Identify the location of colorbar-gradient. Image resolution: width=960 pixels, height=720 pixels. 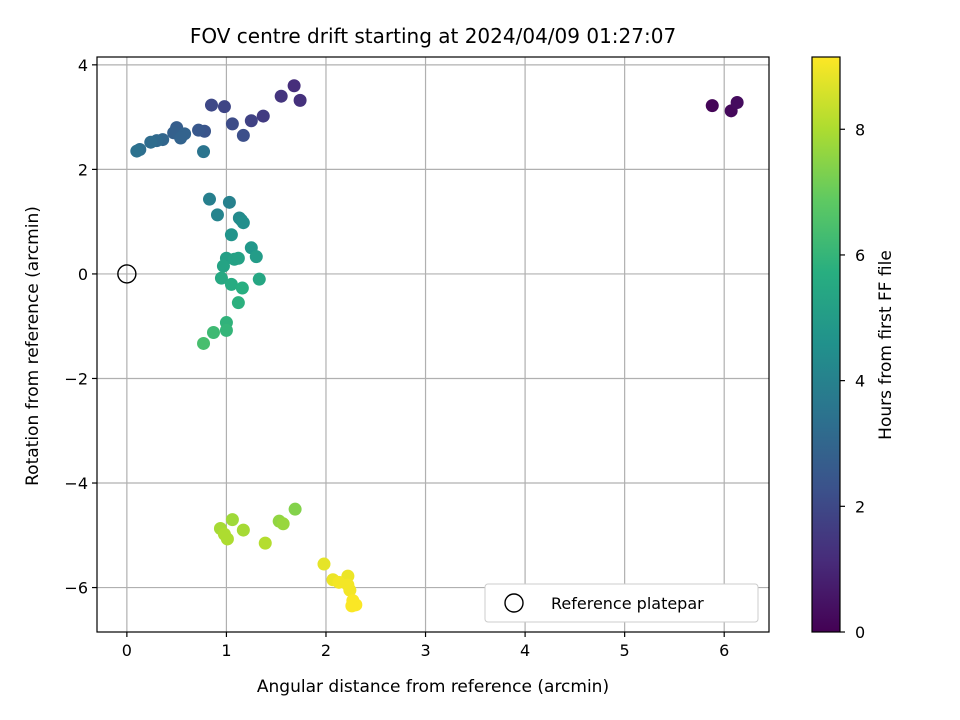
(826, 344).